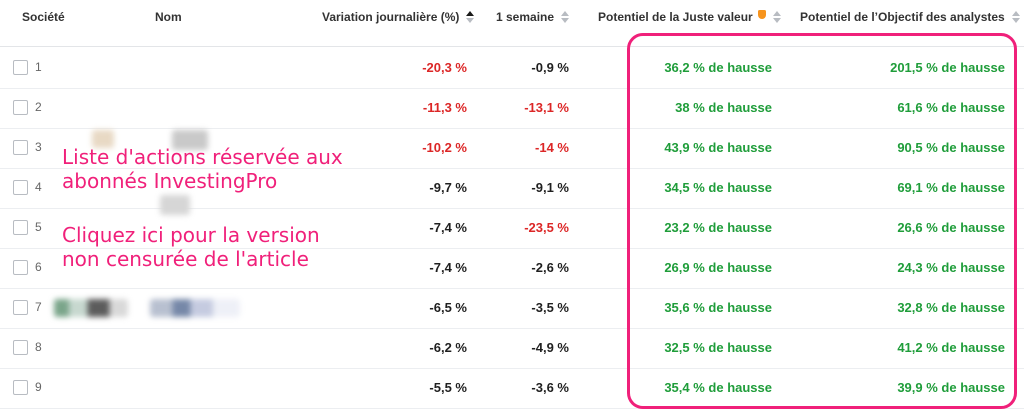 This screenshot has height=415, width=1024. I want to click on cell-semaine: -14 %, so click(552, 147).